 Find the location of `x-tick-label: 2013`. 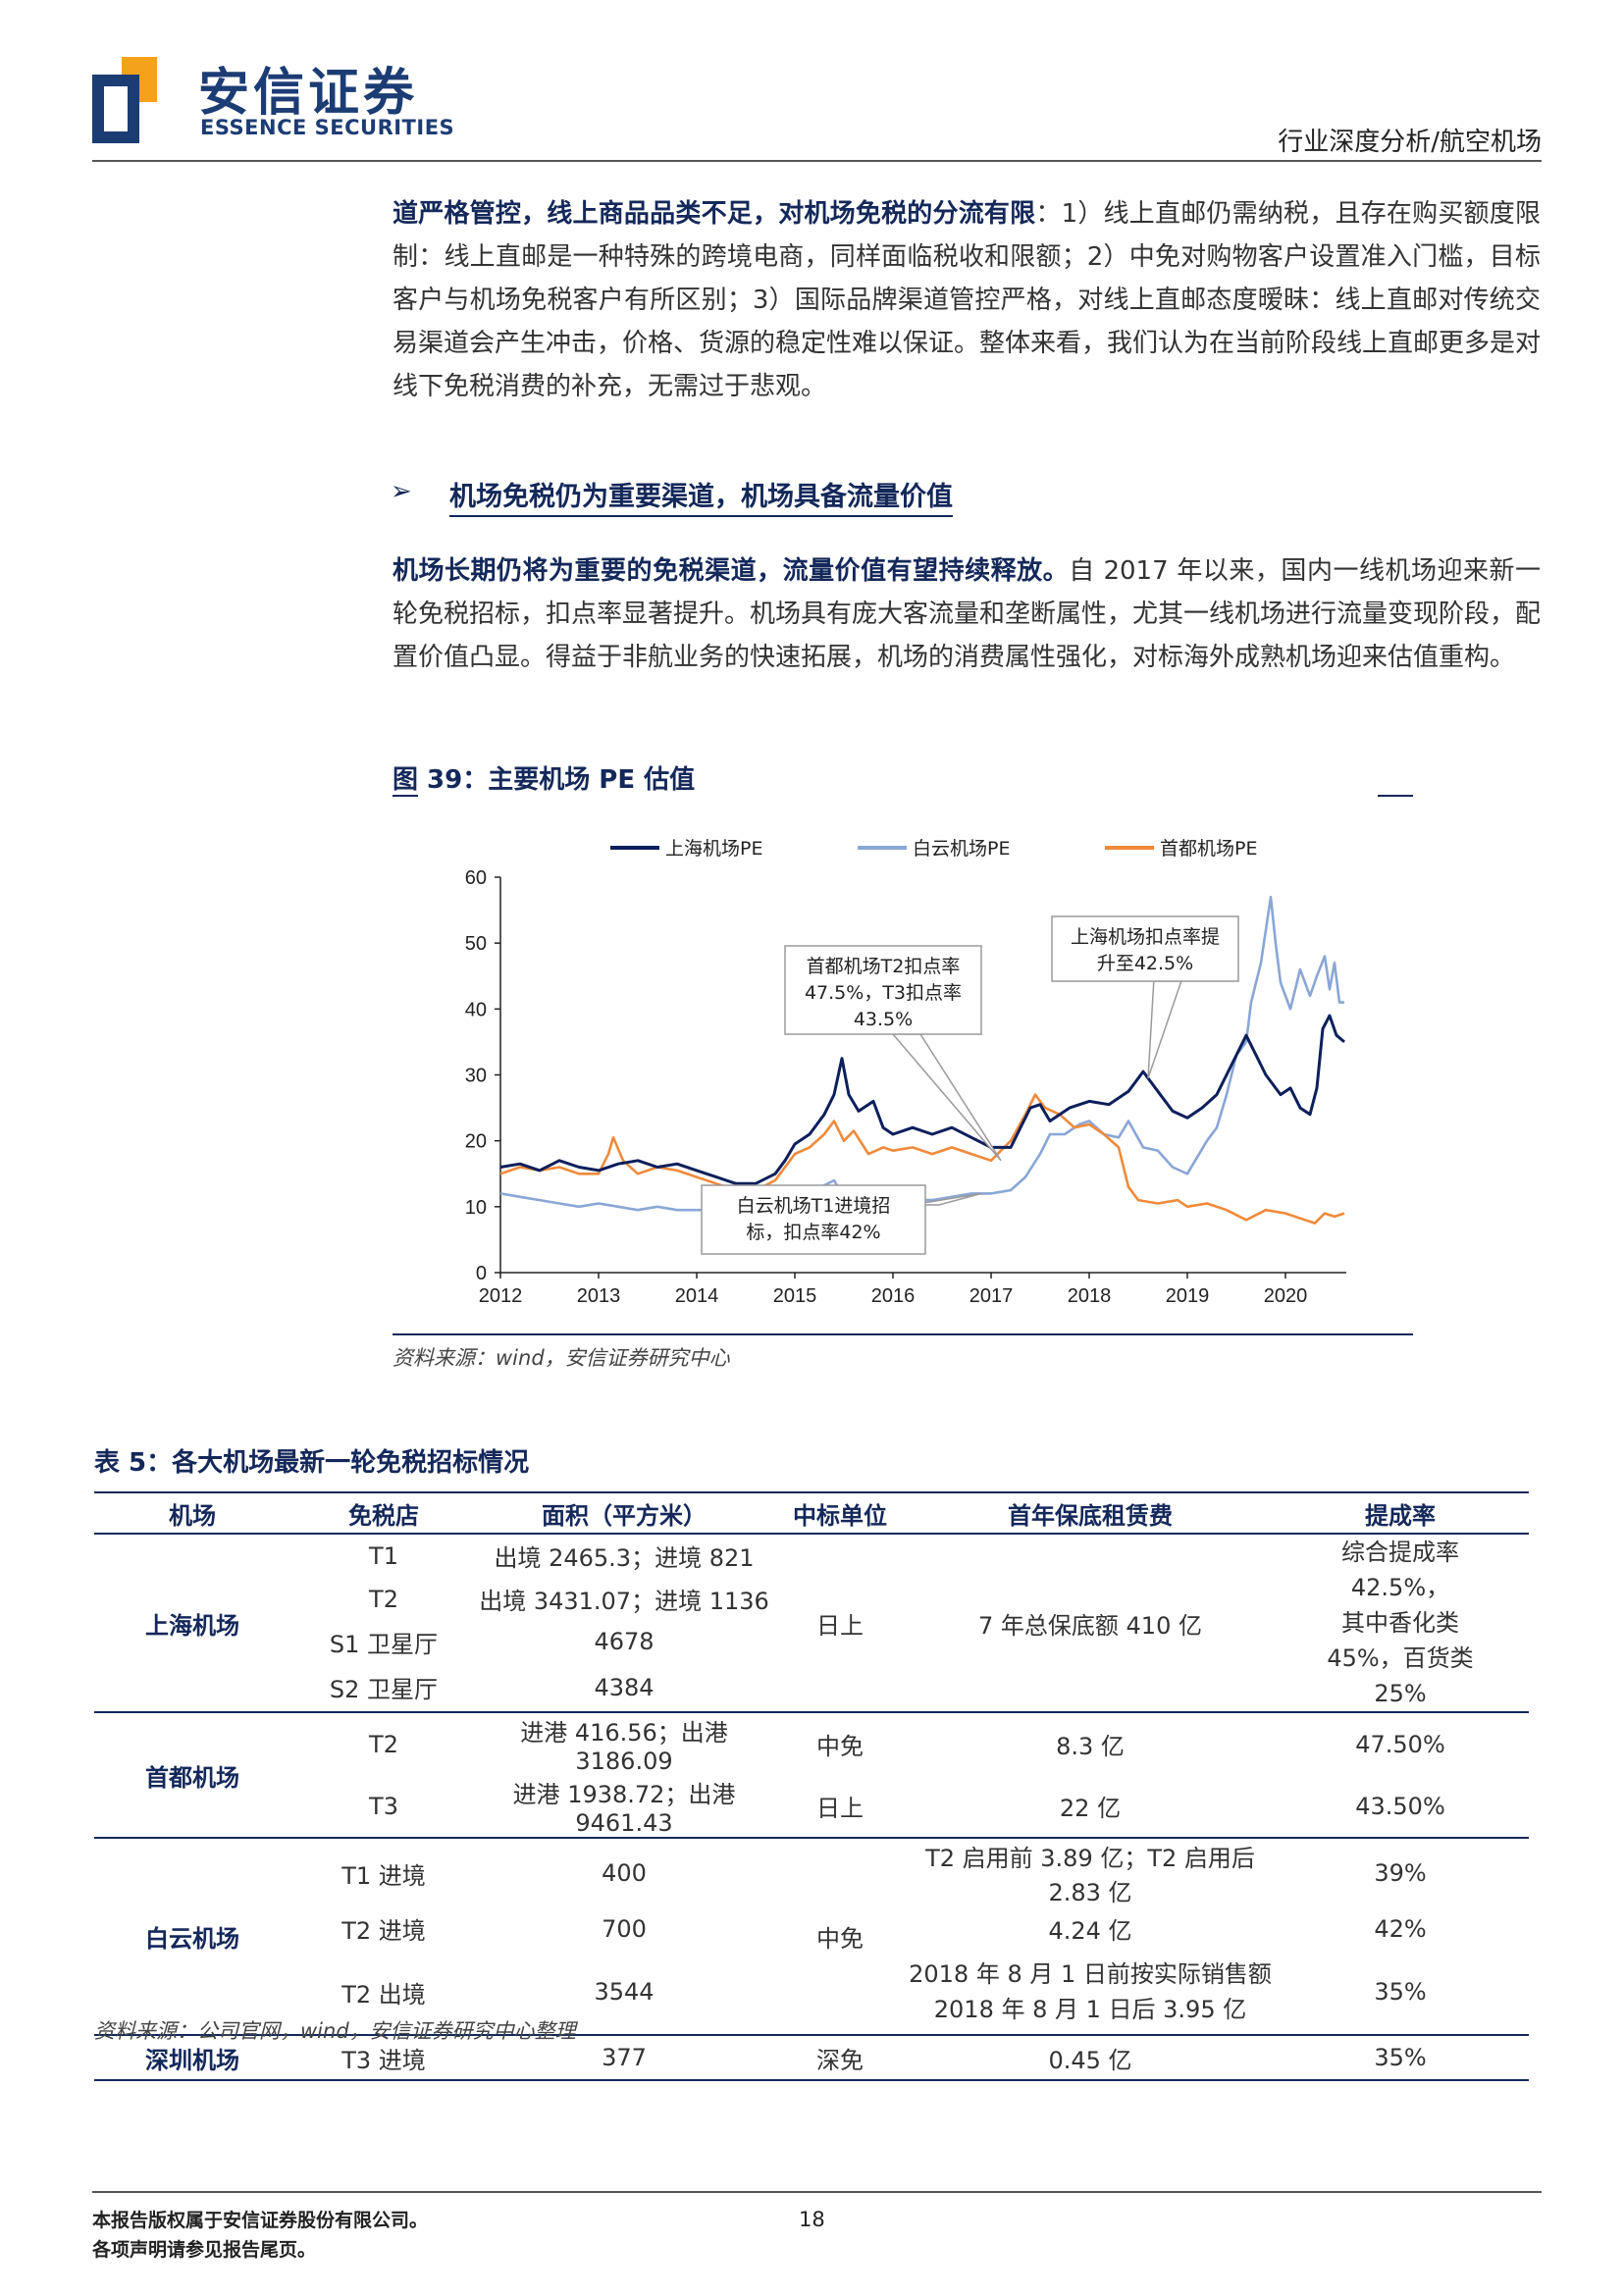

x-tick-label: 2013 is located at coordinates (599, 1296).